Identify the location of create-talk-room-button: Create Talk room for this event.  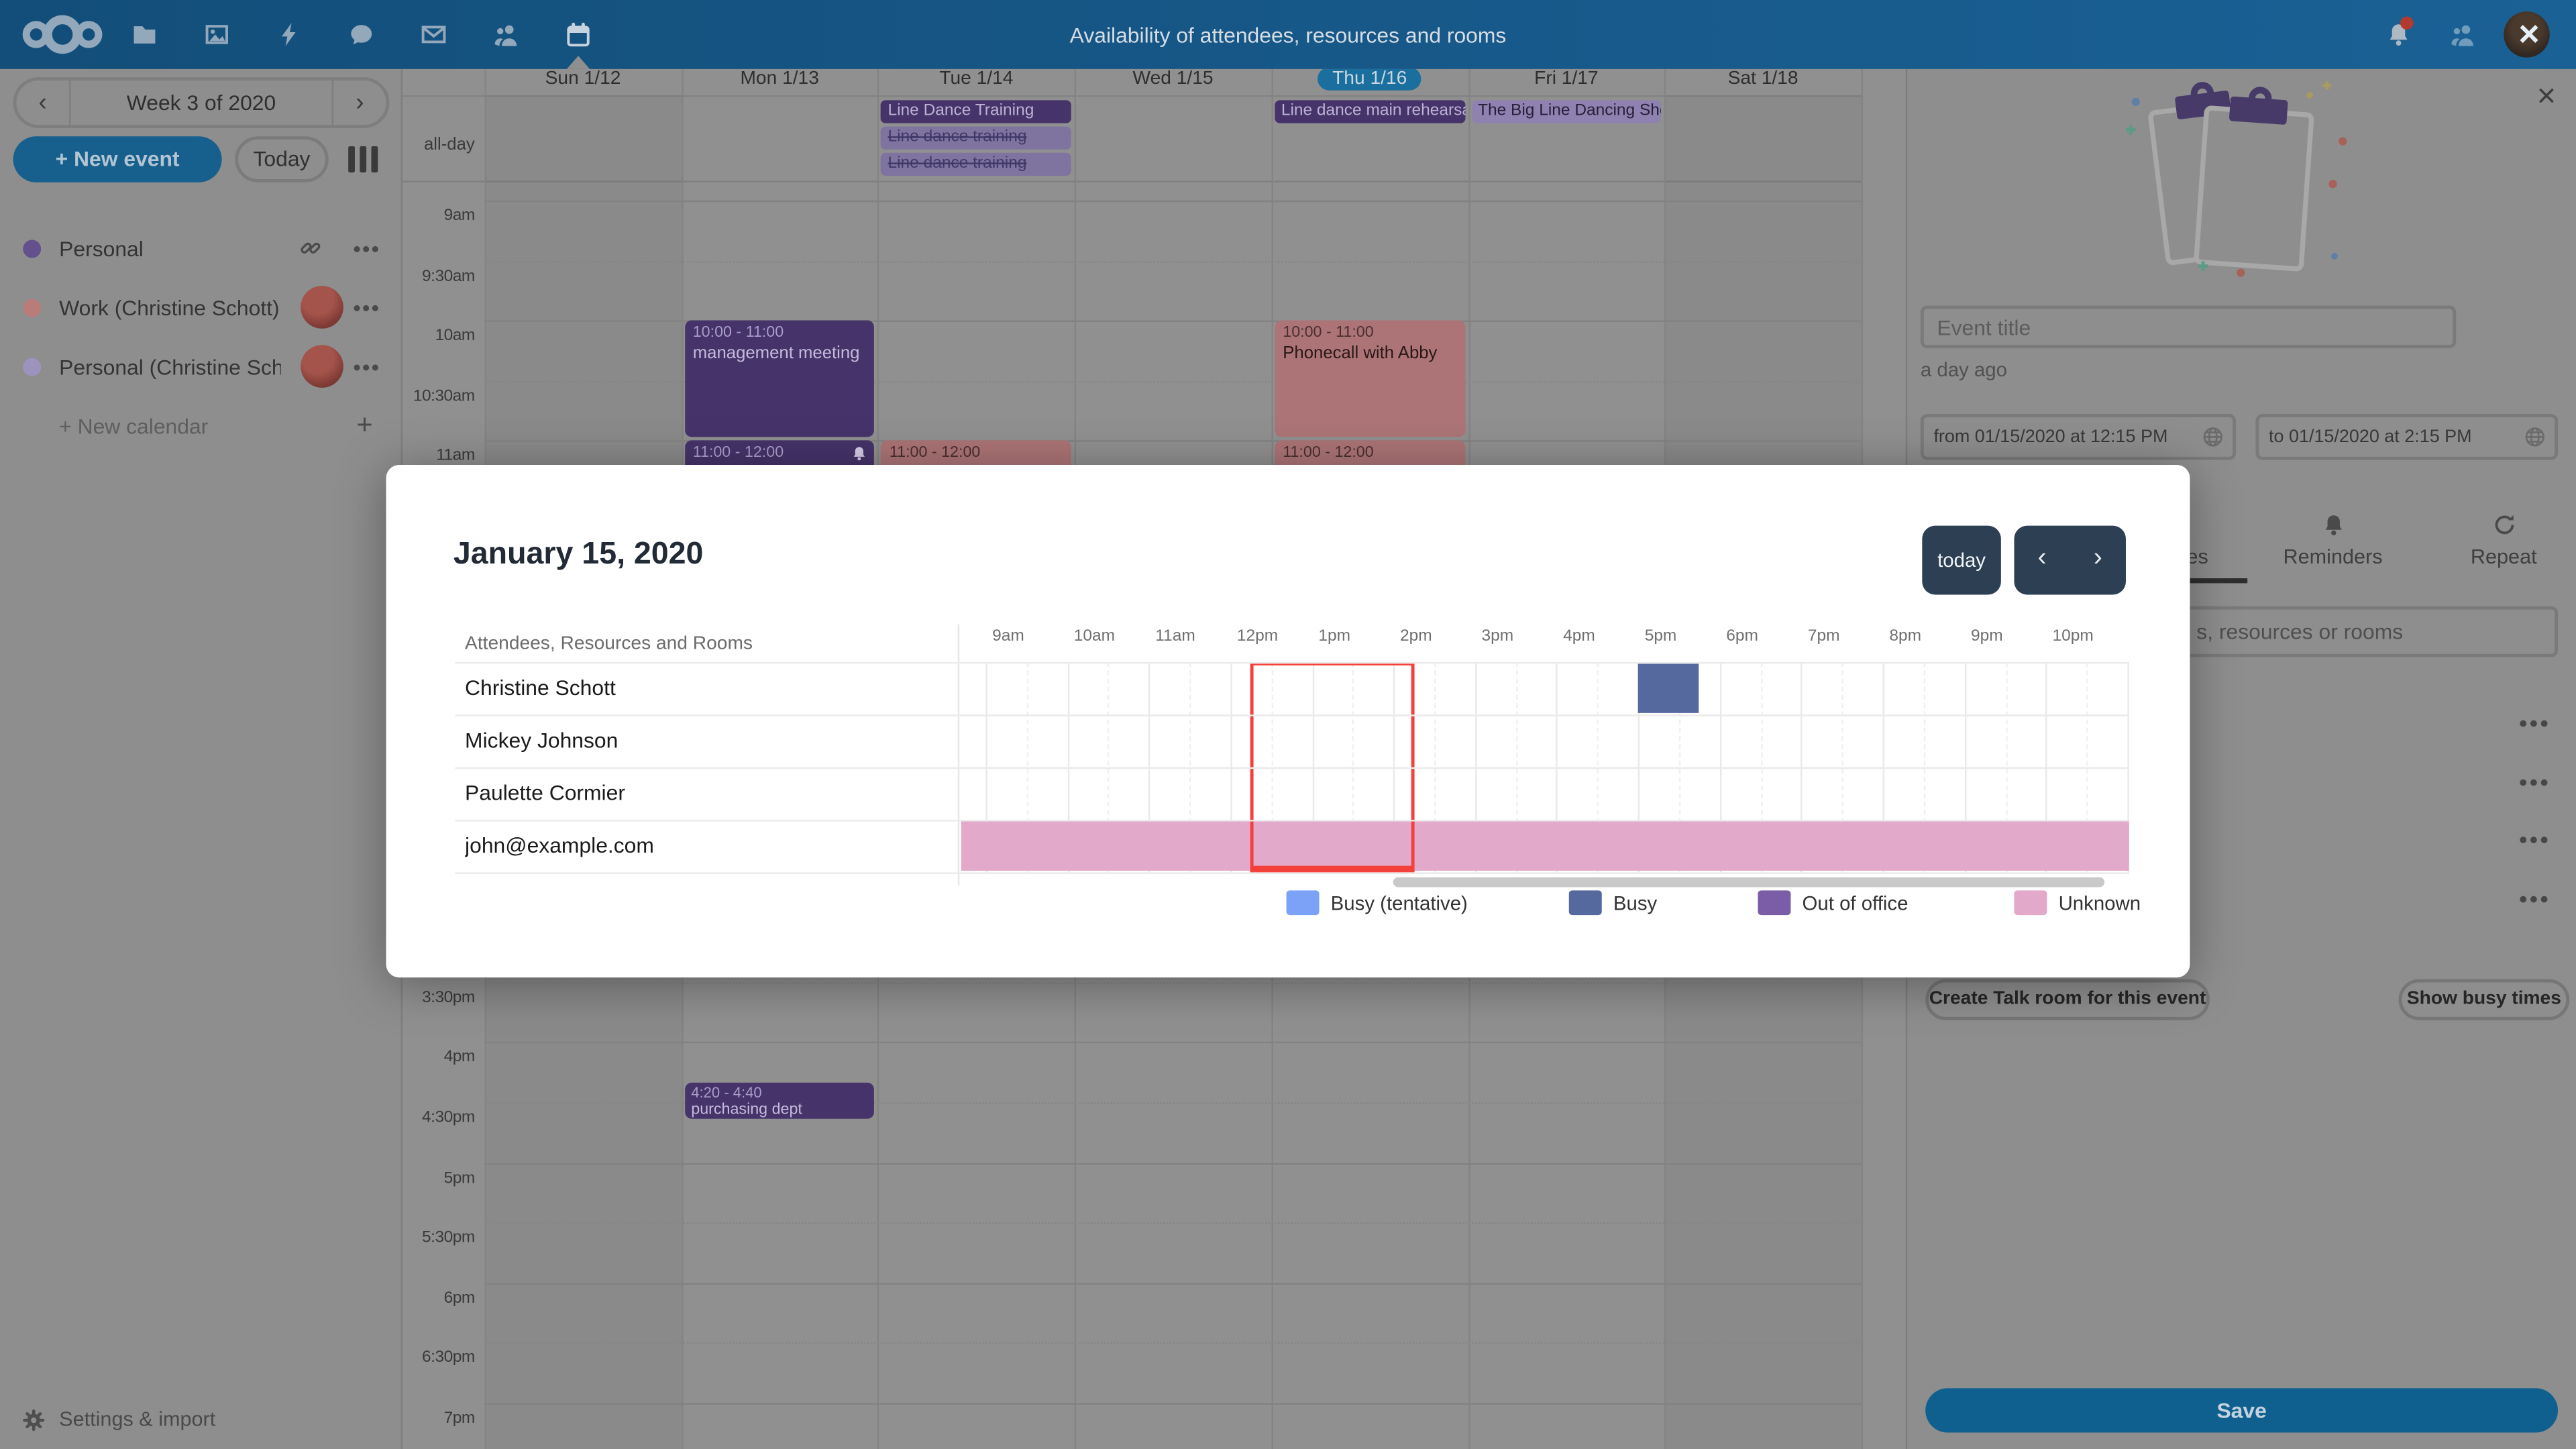
(2067, 999).